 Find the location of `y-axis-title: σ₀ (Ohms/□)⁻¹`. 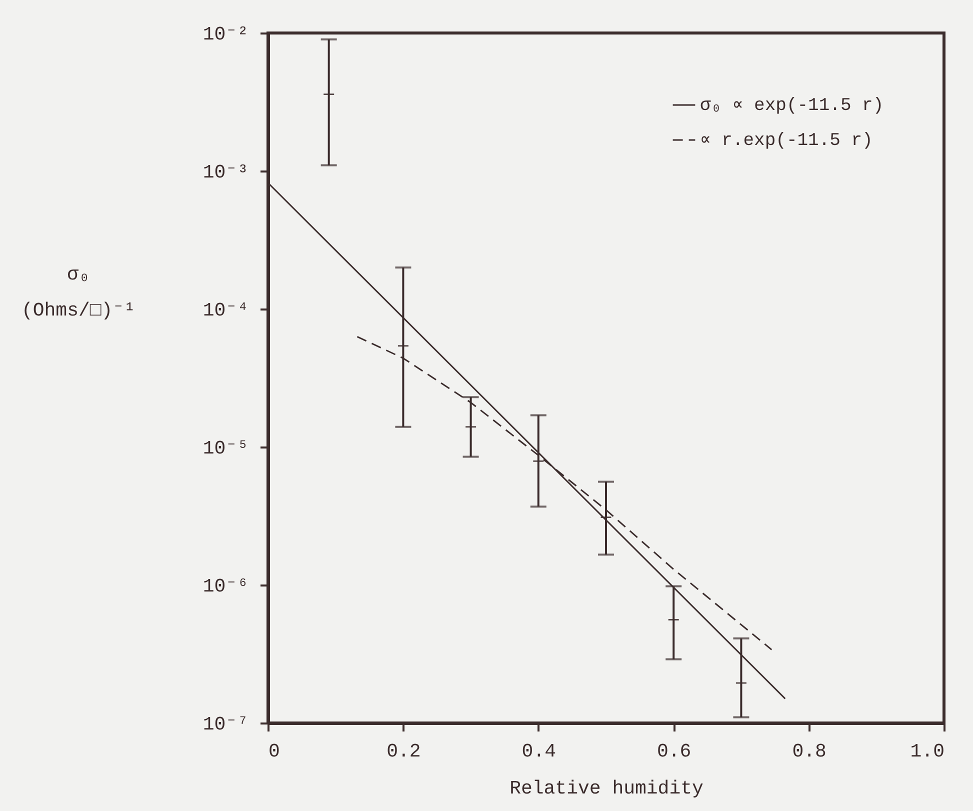

y-axis-title: σ₀ (Ohms/□)⁻¹ is located at coordinates (78, 293).